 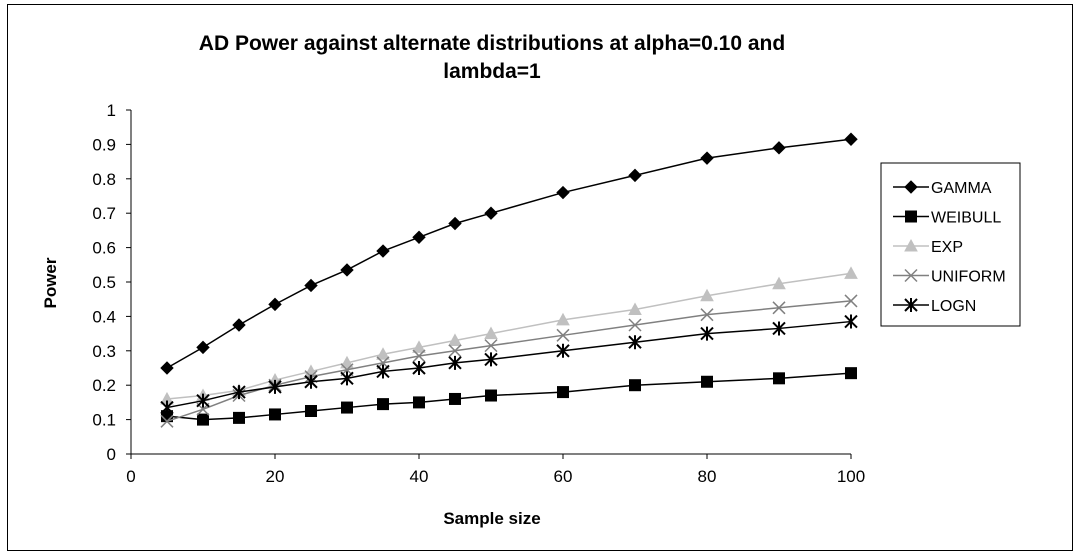 I want to click on legend-box, so click(x=950, y=244).